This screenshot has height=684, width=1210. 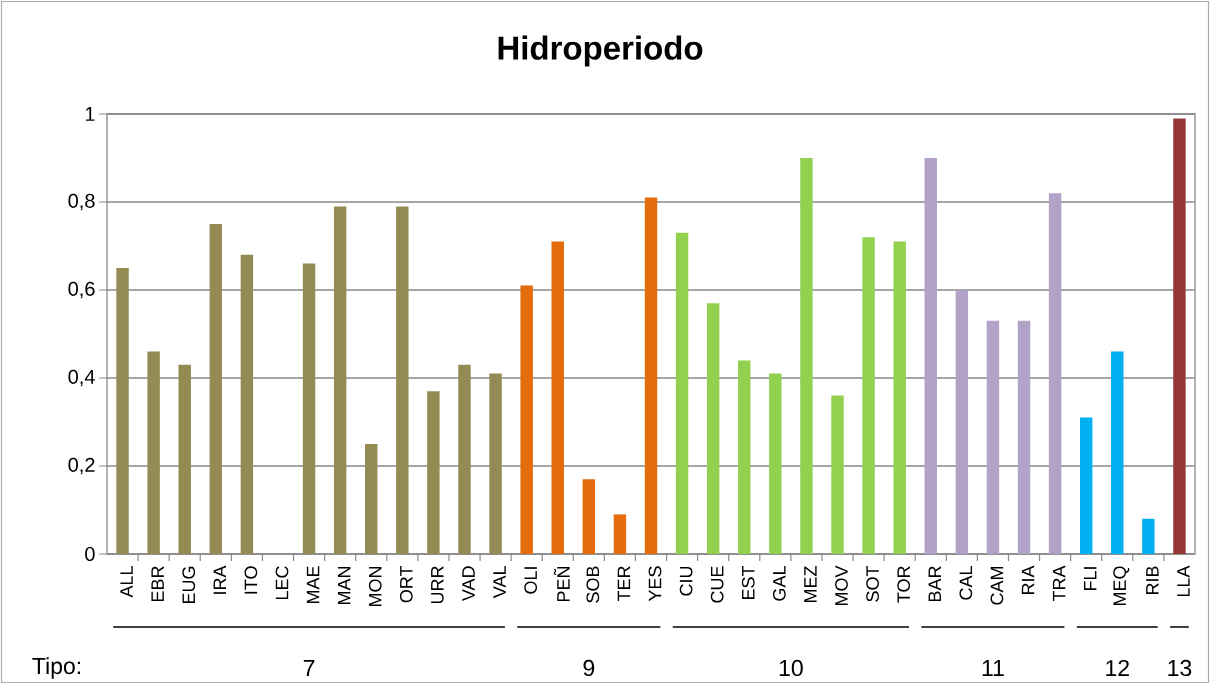 I want to click on y-tick-label: 0,2, so click(x=81, y=466).